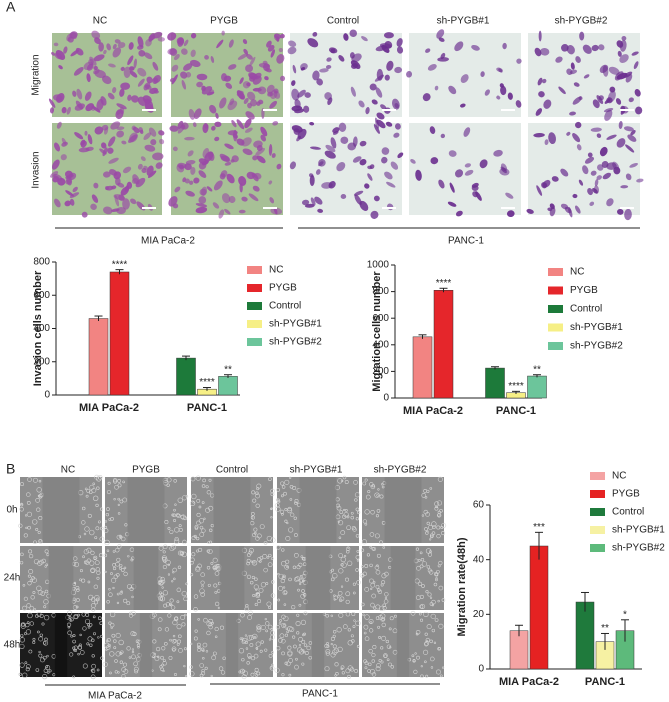  Describe the element at coordinates (585, 170) in the screenshot. I see `micrograph` at that location.